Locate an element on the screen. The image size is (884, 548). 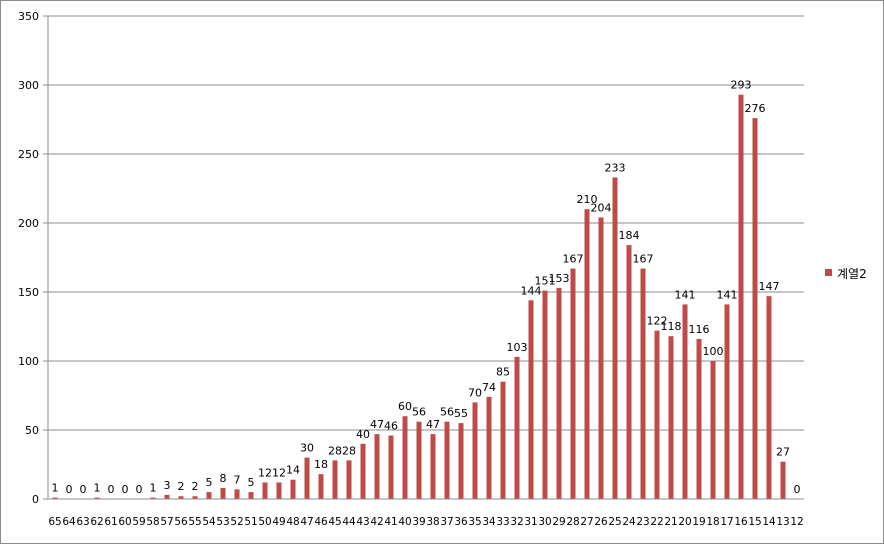
x-tick-label: 25 is located at coordinates (614, 522).